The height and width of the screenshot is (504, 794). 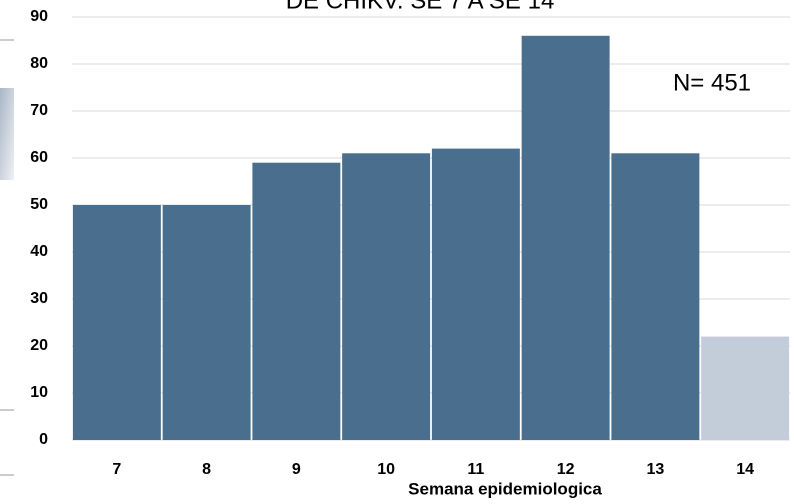 I want to click on chart-title: DE CHIKV. SE 7 A SE 14, so click(x=420, y=7).